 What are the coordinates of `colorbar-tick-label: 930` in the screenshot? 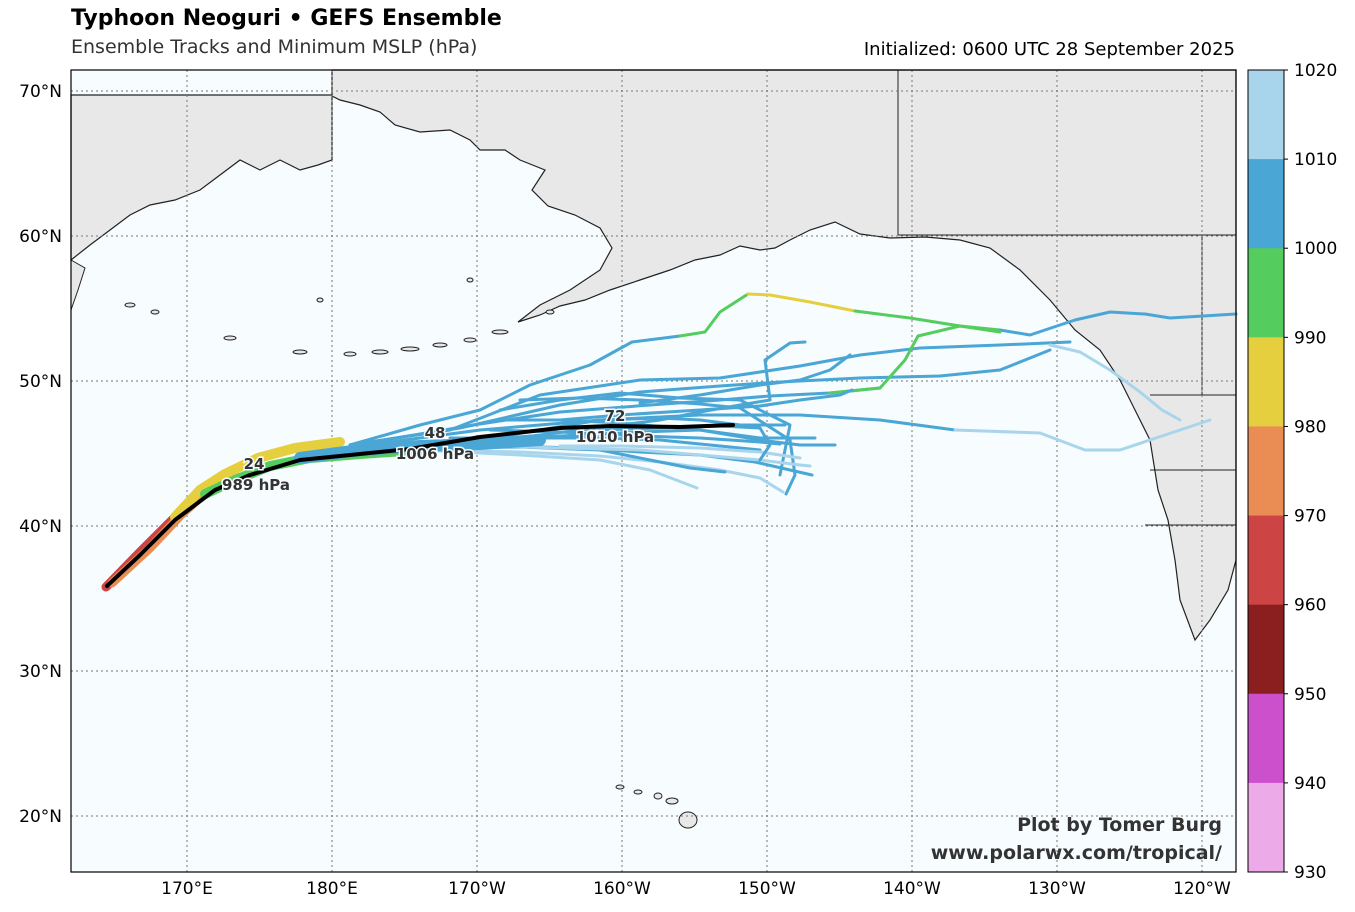 It's located at (1310, 873).